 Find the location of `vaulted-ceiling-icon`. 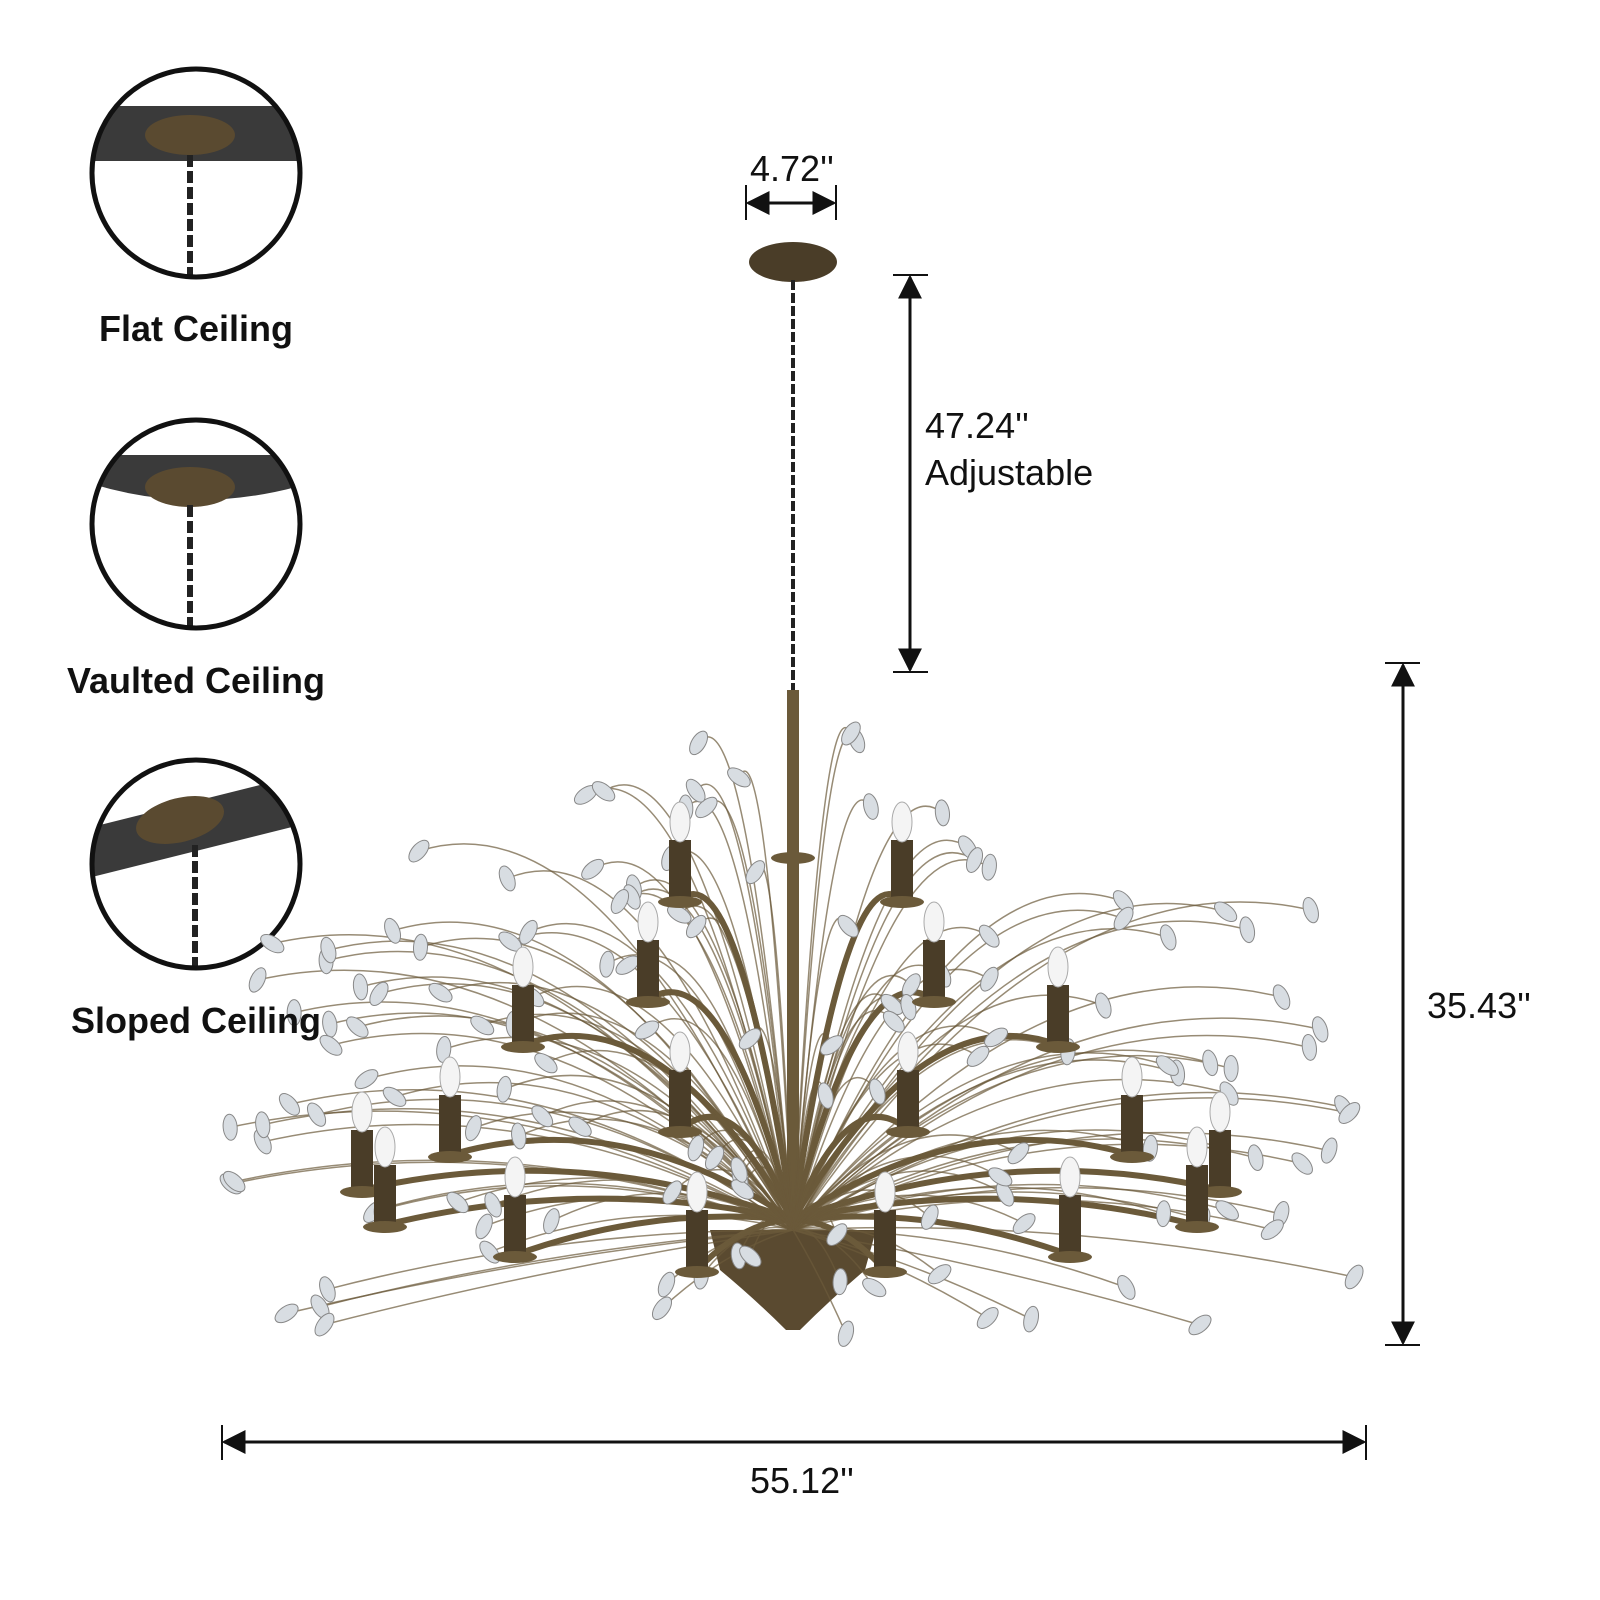

vaulted-ceiling-icon is located at coordinates (196, 524).